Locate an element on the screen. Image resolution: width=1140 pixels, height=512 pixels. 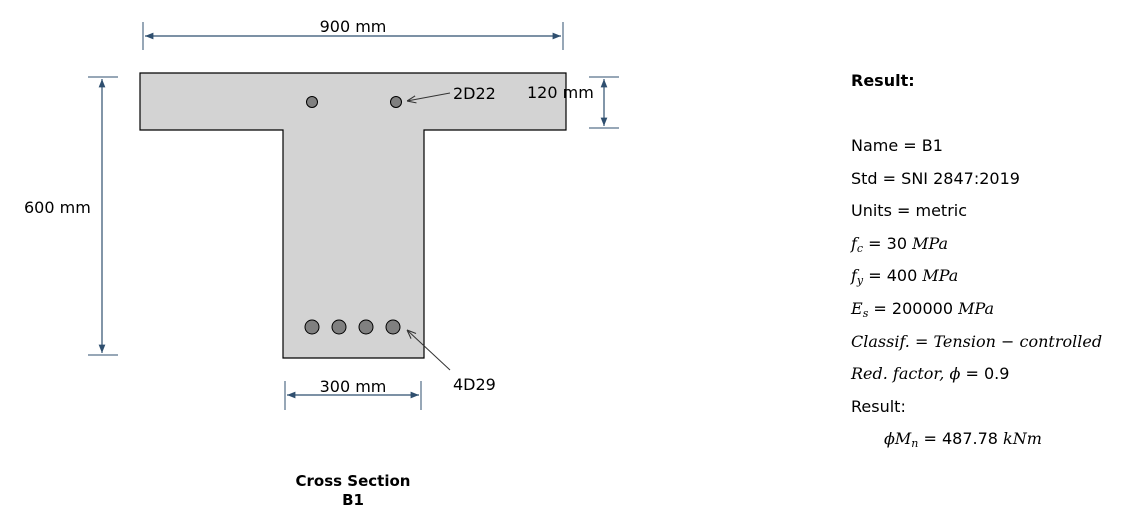
fy-symbol: f is located at coordinates (854, 276).